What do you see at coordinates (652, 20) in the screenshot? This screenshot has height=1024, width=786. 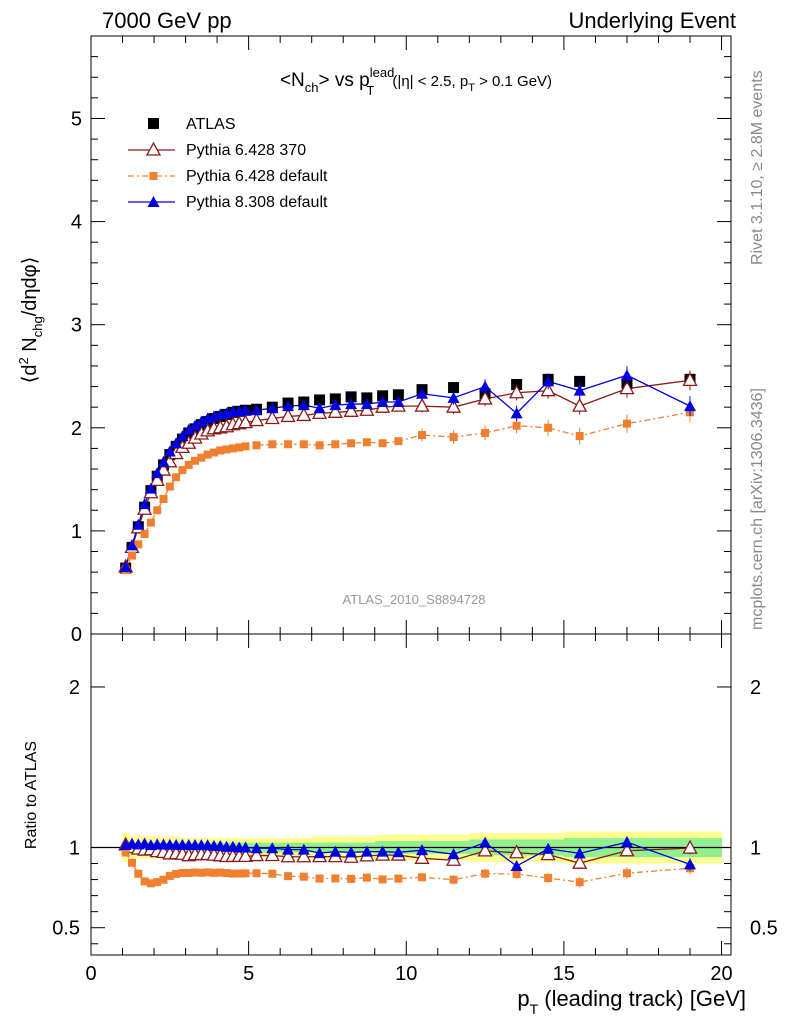 I see `header-right: Underlying Event` at bounding box center [652, 20].